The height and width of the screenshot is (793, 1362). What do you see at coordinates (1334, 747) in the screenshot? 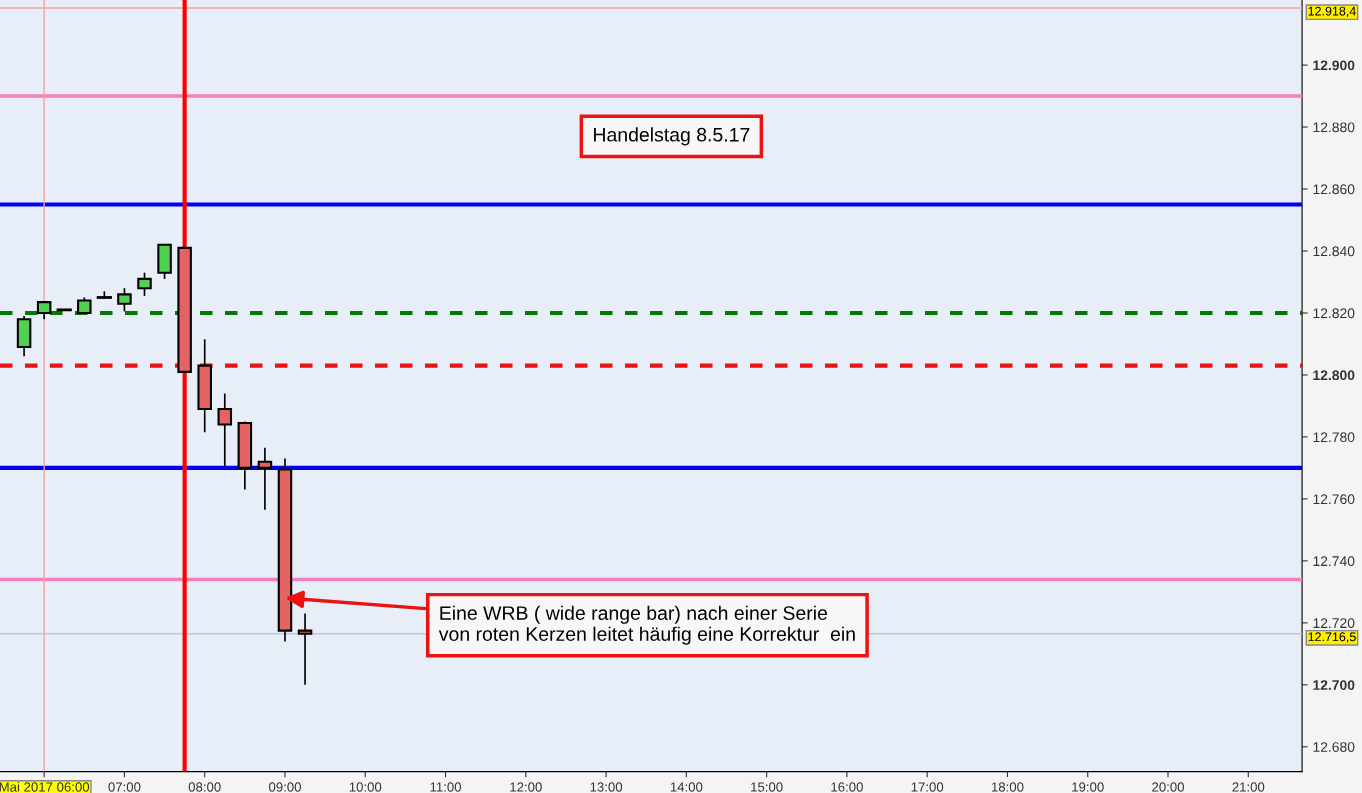
I see `y-tick-label: 12.680` at bounding box center [1334, 747].